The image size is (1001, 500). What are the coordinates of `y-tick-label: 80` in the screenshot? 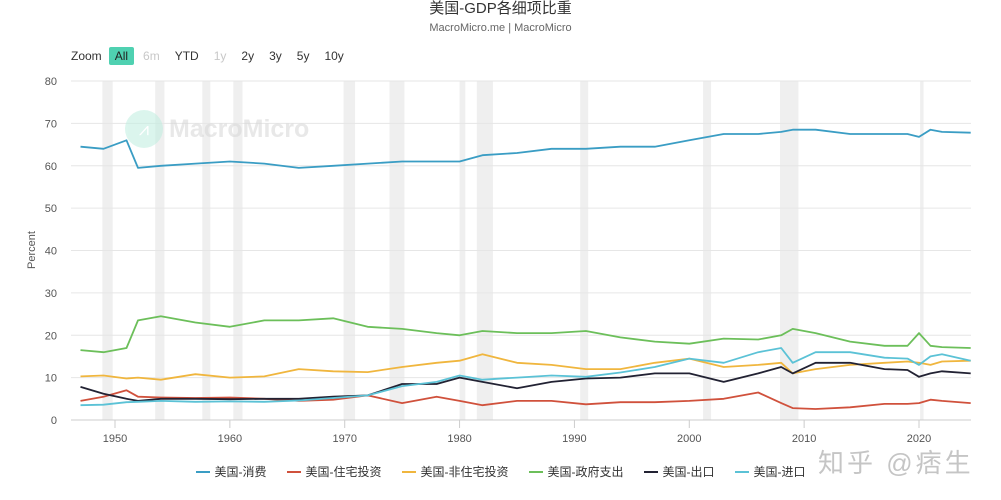 It's located at (51, 82).